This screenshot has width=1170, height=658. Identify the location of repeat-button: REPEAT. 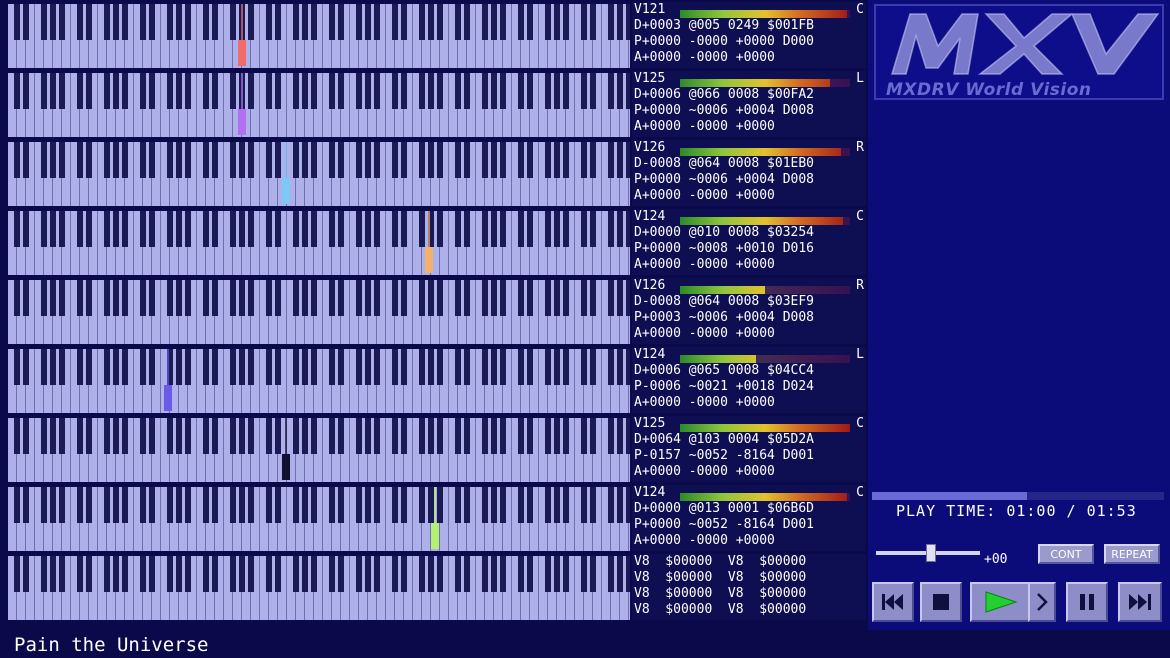
(1132, 554).